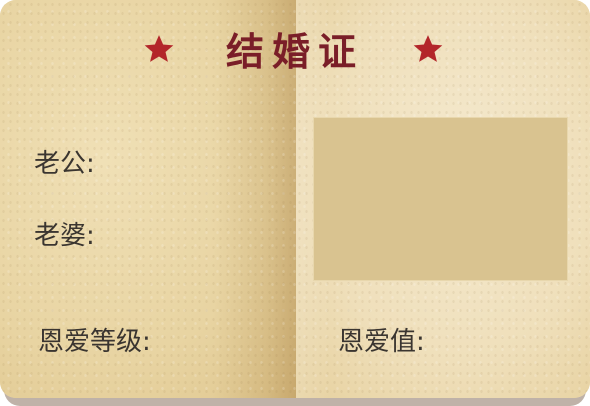 This screenshot has height=406, width=590. I want to click on husband-label: 老公:, so click(64, 164).